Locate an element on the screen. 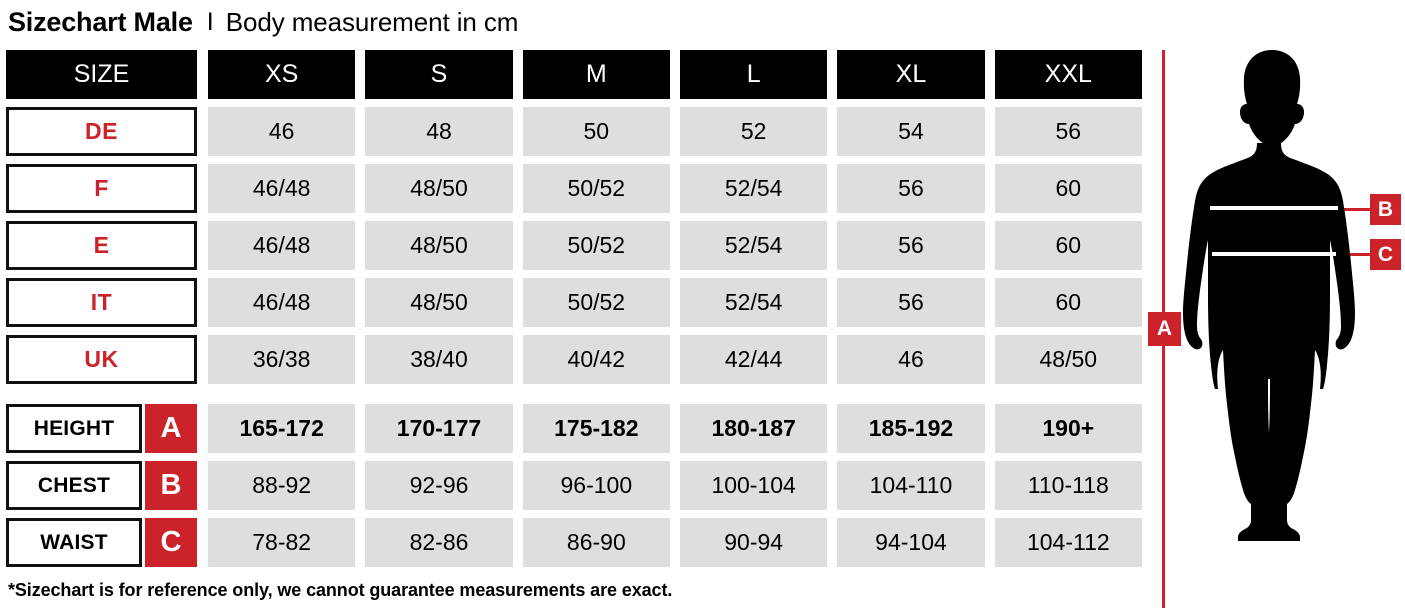 The width and height of the screenshot is (1405, 615). title-subtitle-text: Body measurement in cm is located at coordinates (372, 21).